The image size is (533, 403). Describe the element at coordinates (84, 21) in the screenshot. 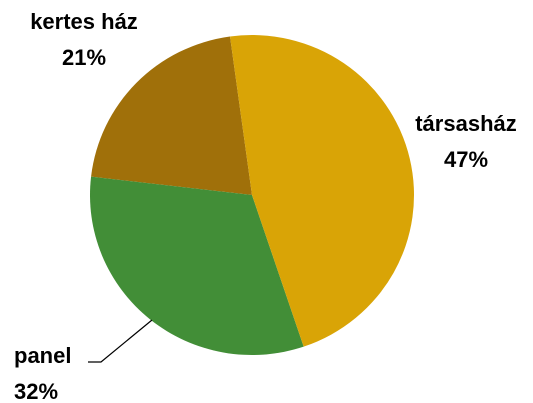

I see `category-label: kertes ház` at that location.